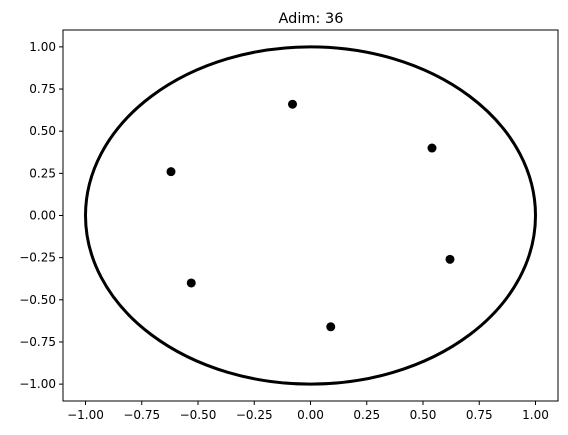 The image size is (568, 435). Describe the element at coordinates (37, 300) in the screenshot. I see `y-tick-label: −0.50` at that location.